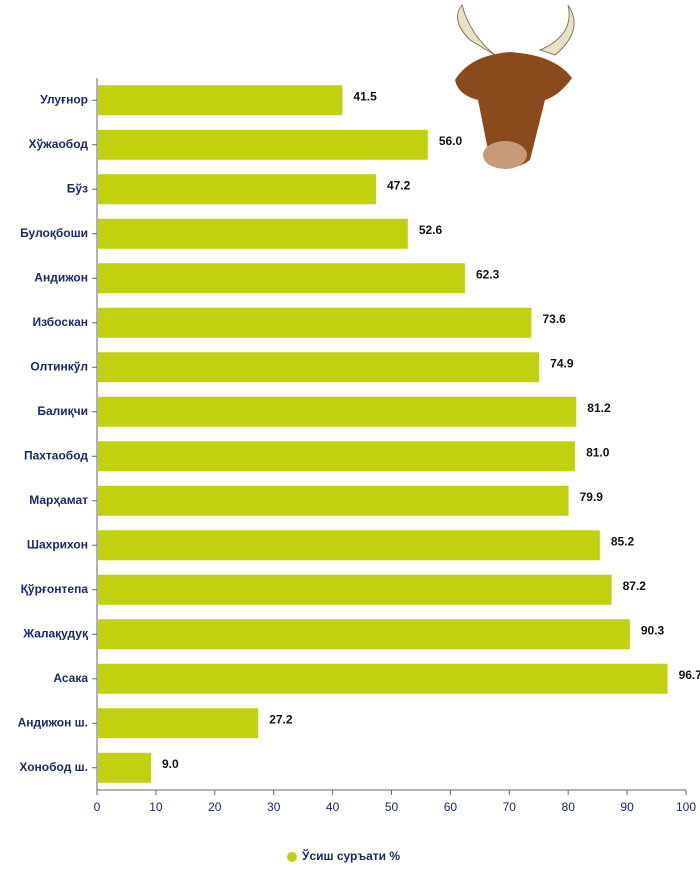 The image size is (700, 871). I want to click on data-label: 62.3, so click(488, 274).